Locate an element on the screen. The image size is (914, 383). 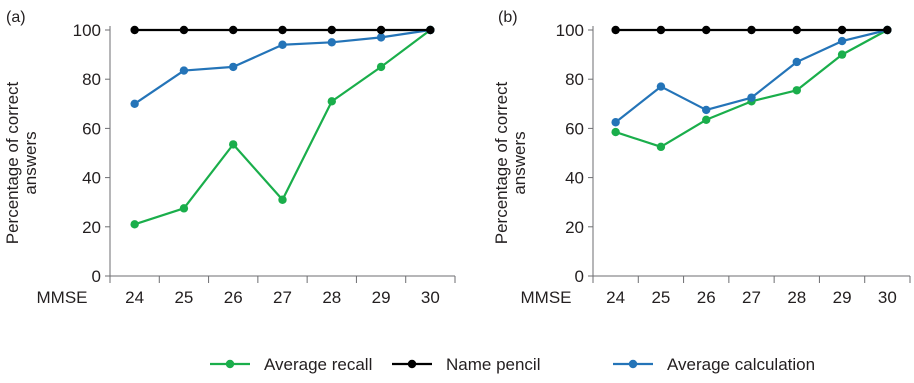
series-line-average-recall is located at coordinates (751, 88).